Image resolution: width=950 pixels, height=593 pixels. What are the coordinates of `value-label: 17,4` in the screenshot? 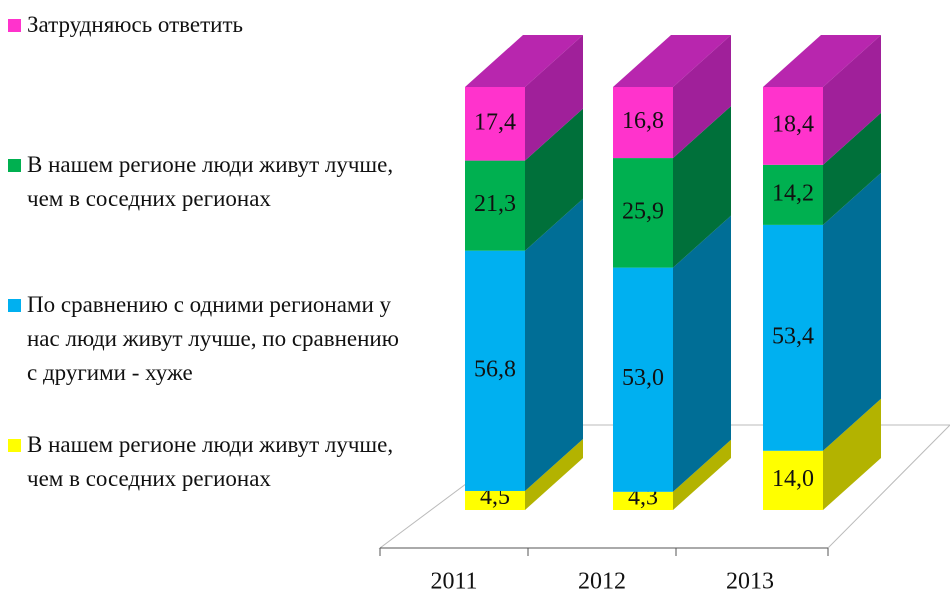 It's located at (495, 122).